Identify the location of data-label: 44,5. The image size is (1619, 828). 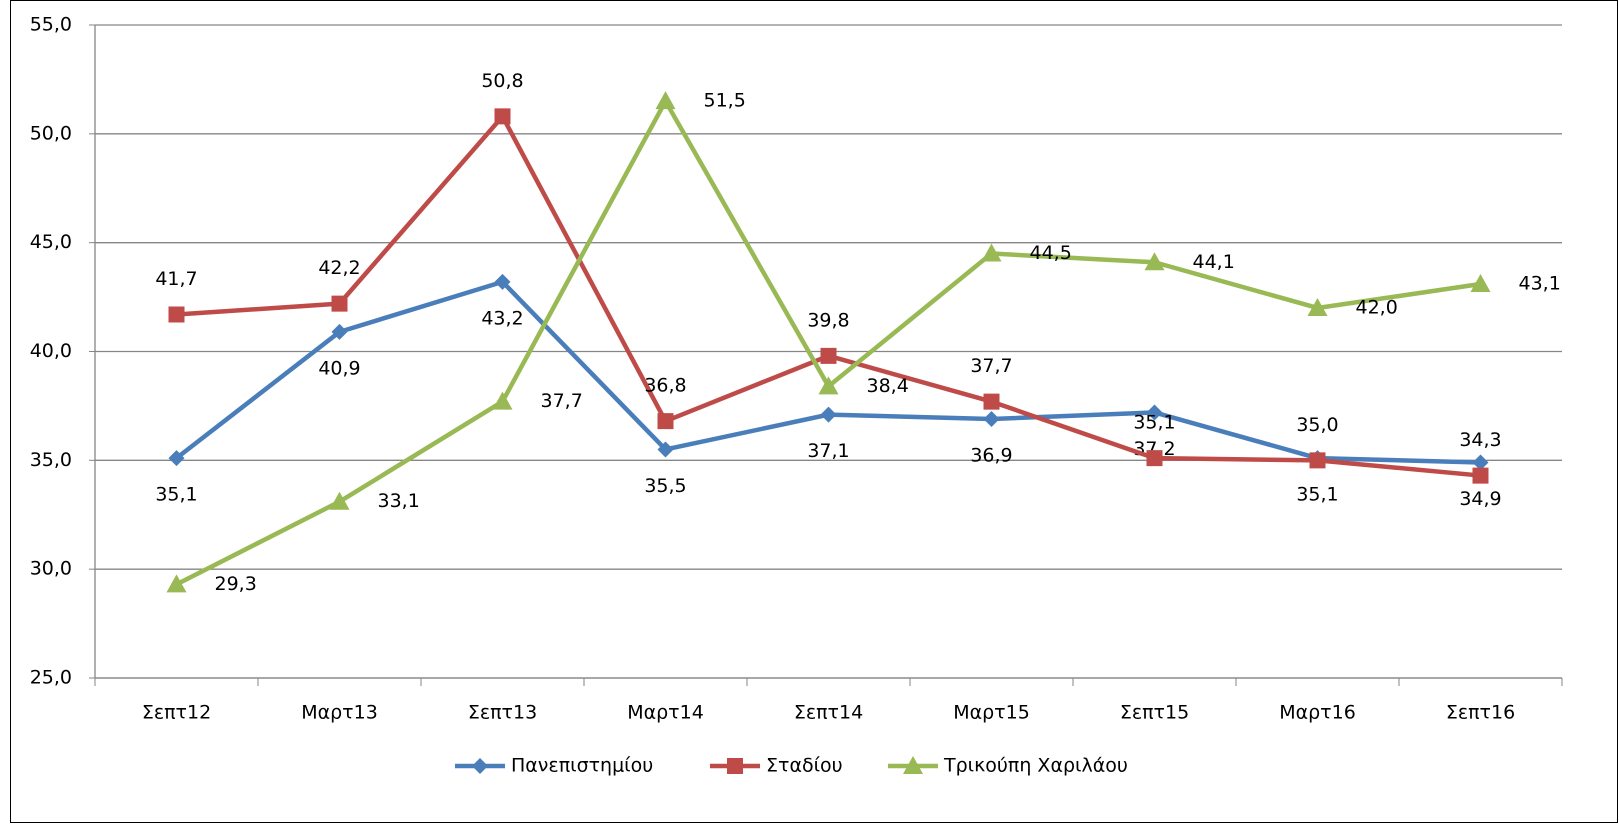
(1051, 253).